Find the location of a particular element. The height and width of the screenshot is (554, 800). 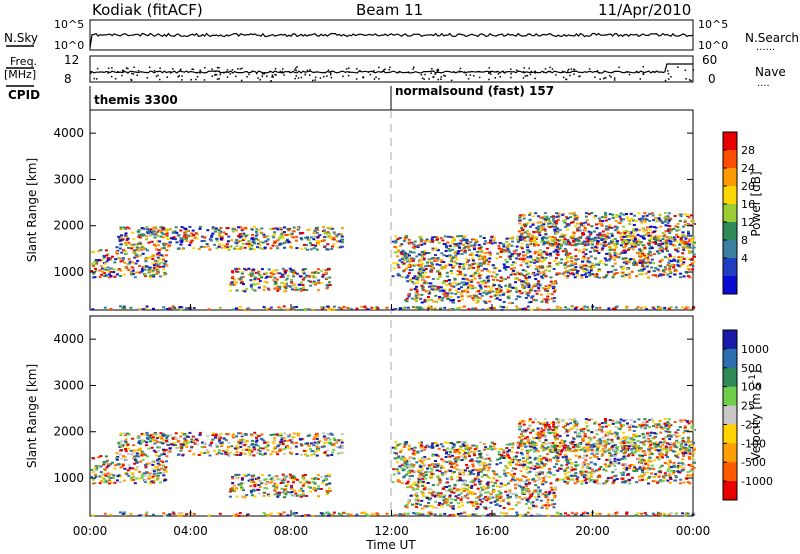

nave-tick-bottom: 0 is located at coordinates (712, 79).